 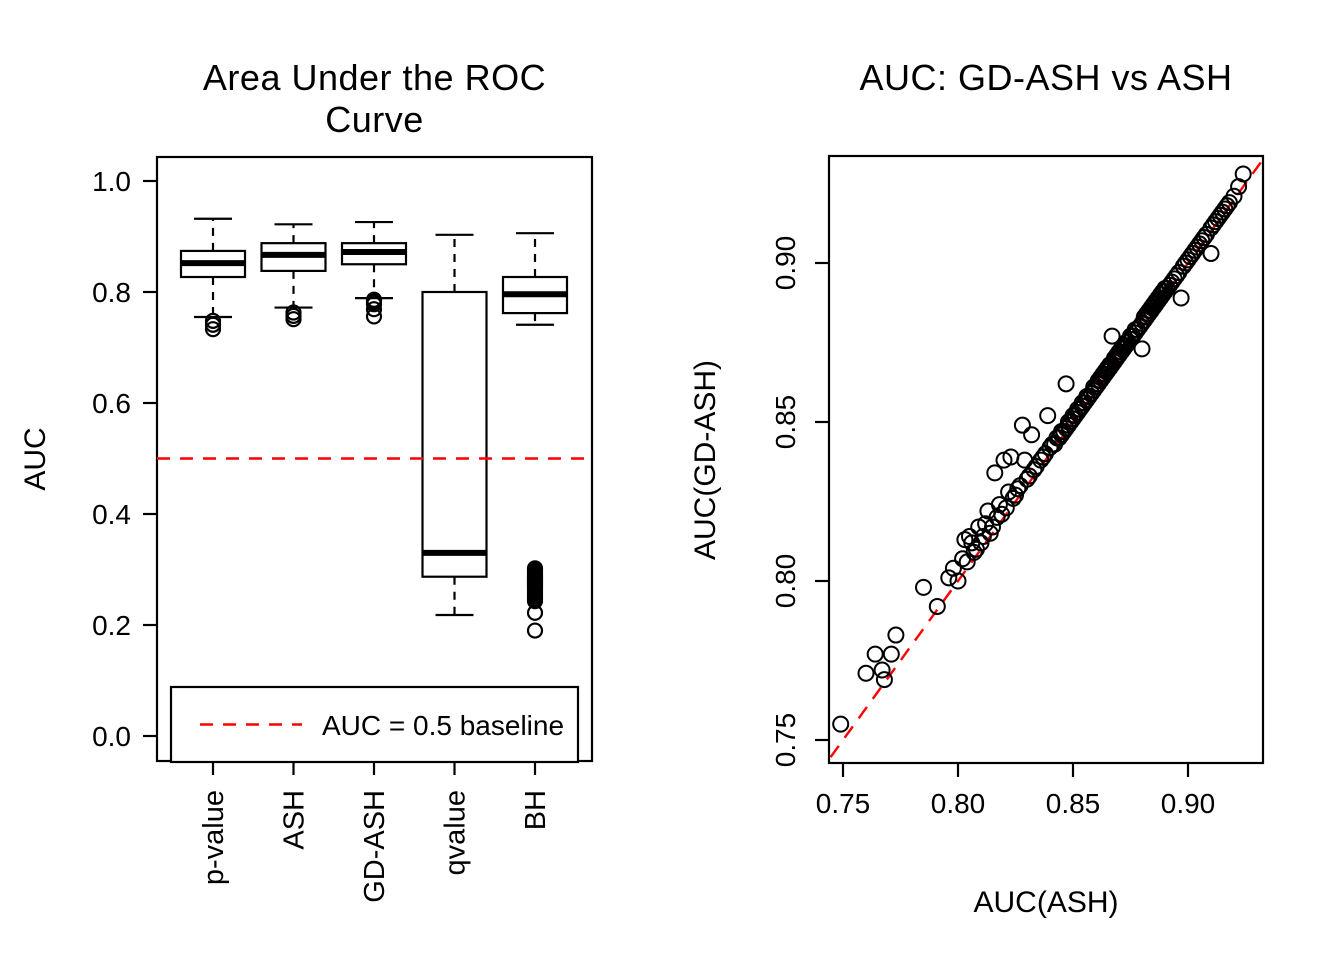 What do you see at coordinates (111, 736) in the screenshot?
I see `left-y-tick-label: 0.0` at bounding box center [111, 736].